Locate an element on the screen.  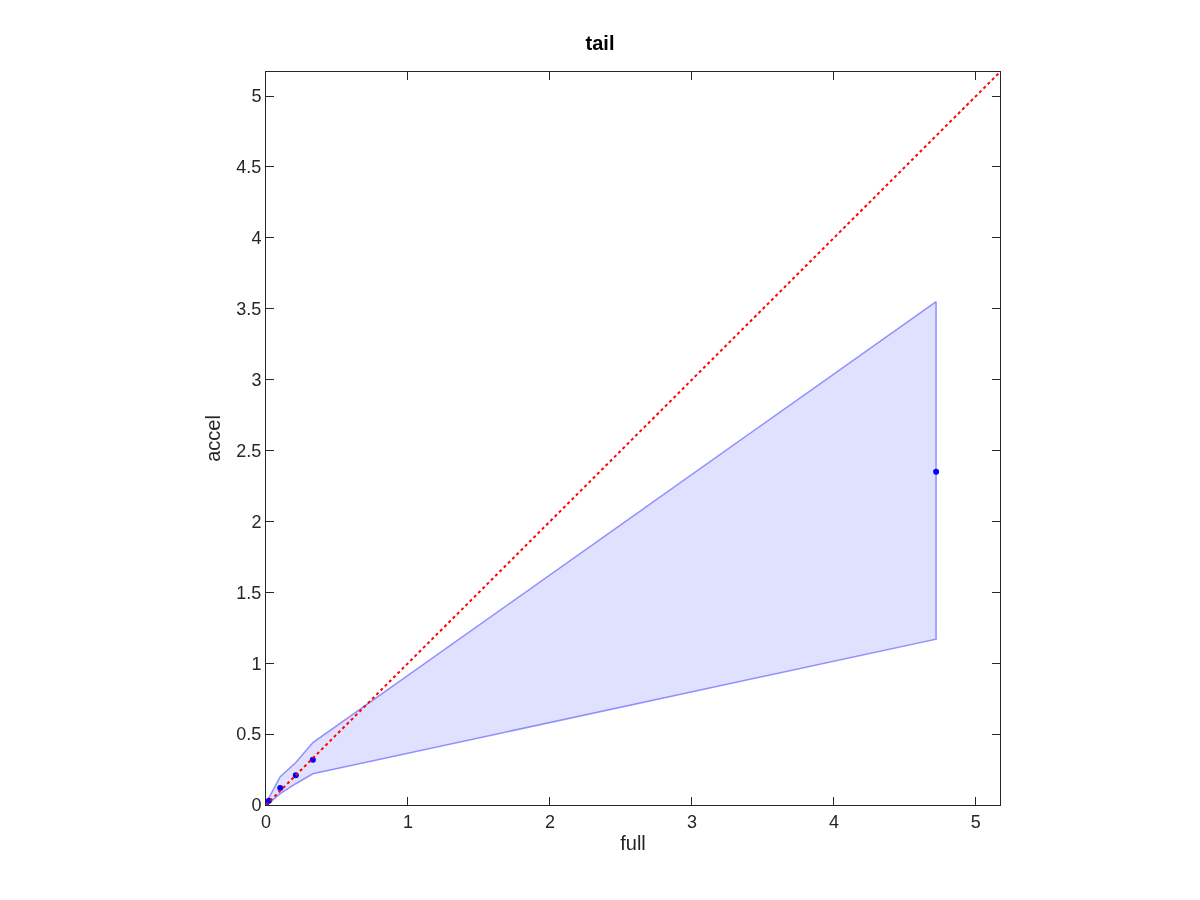
x-tick-label: 3 is located at coordinates (691, 821).